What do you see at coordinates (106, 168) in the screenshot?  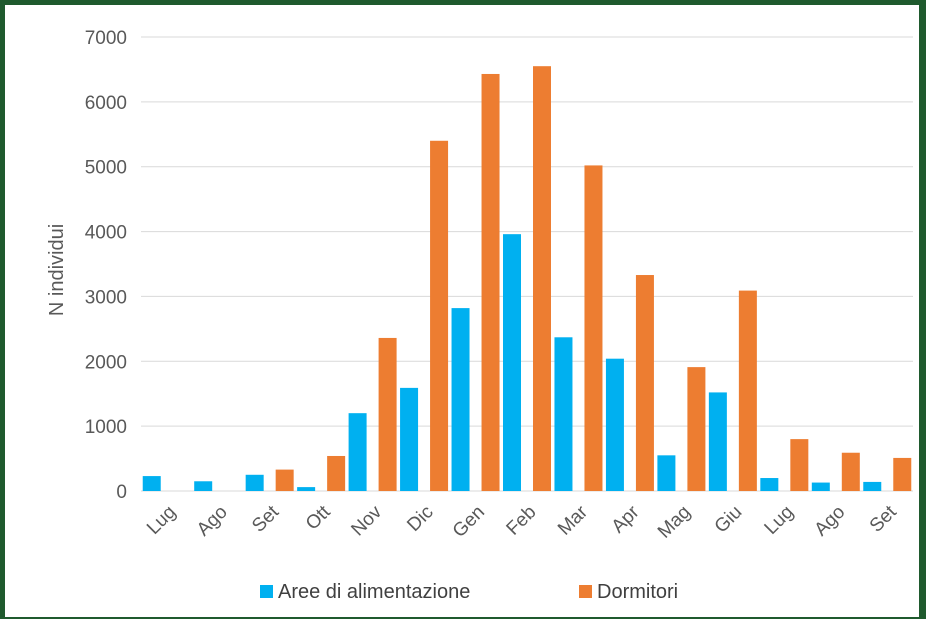 I see `y-tick-label: 5000` at bounding box center [106, 168].